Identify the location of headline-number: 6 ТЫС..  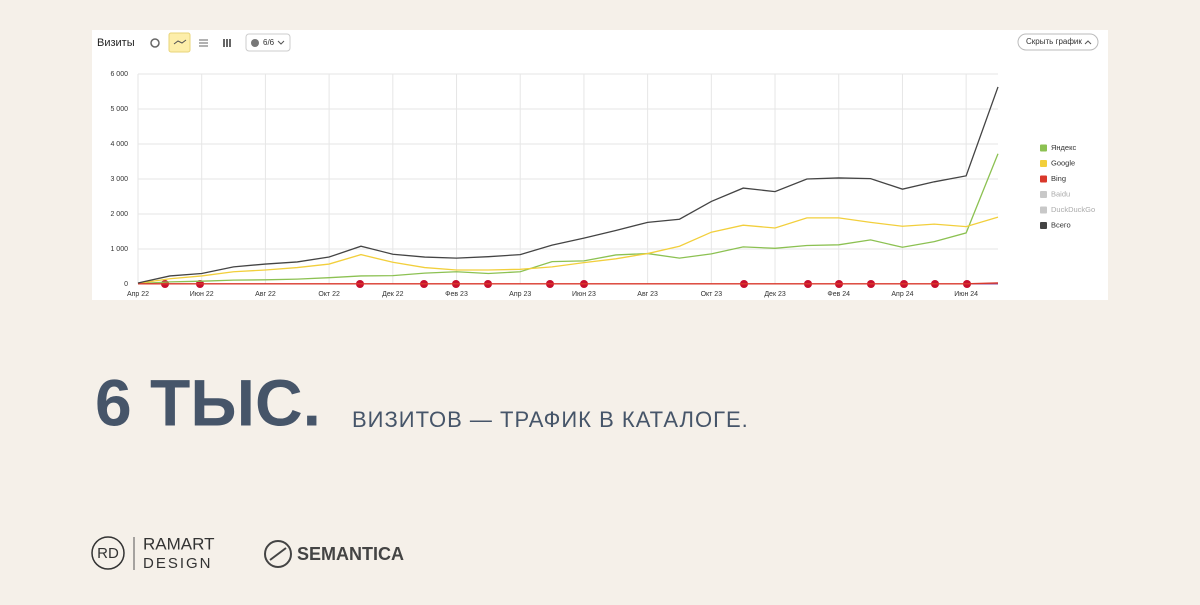
(208, 402).